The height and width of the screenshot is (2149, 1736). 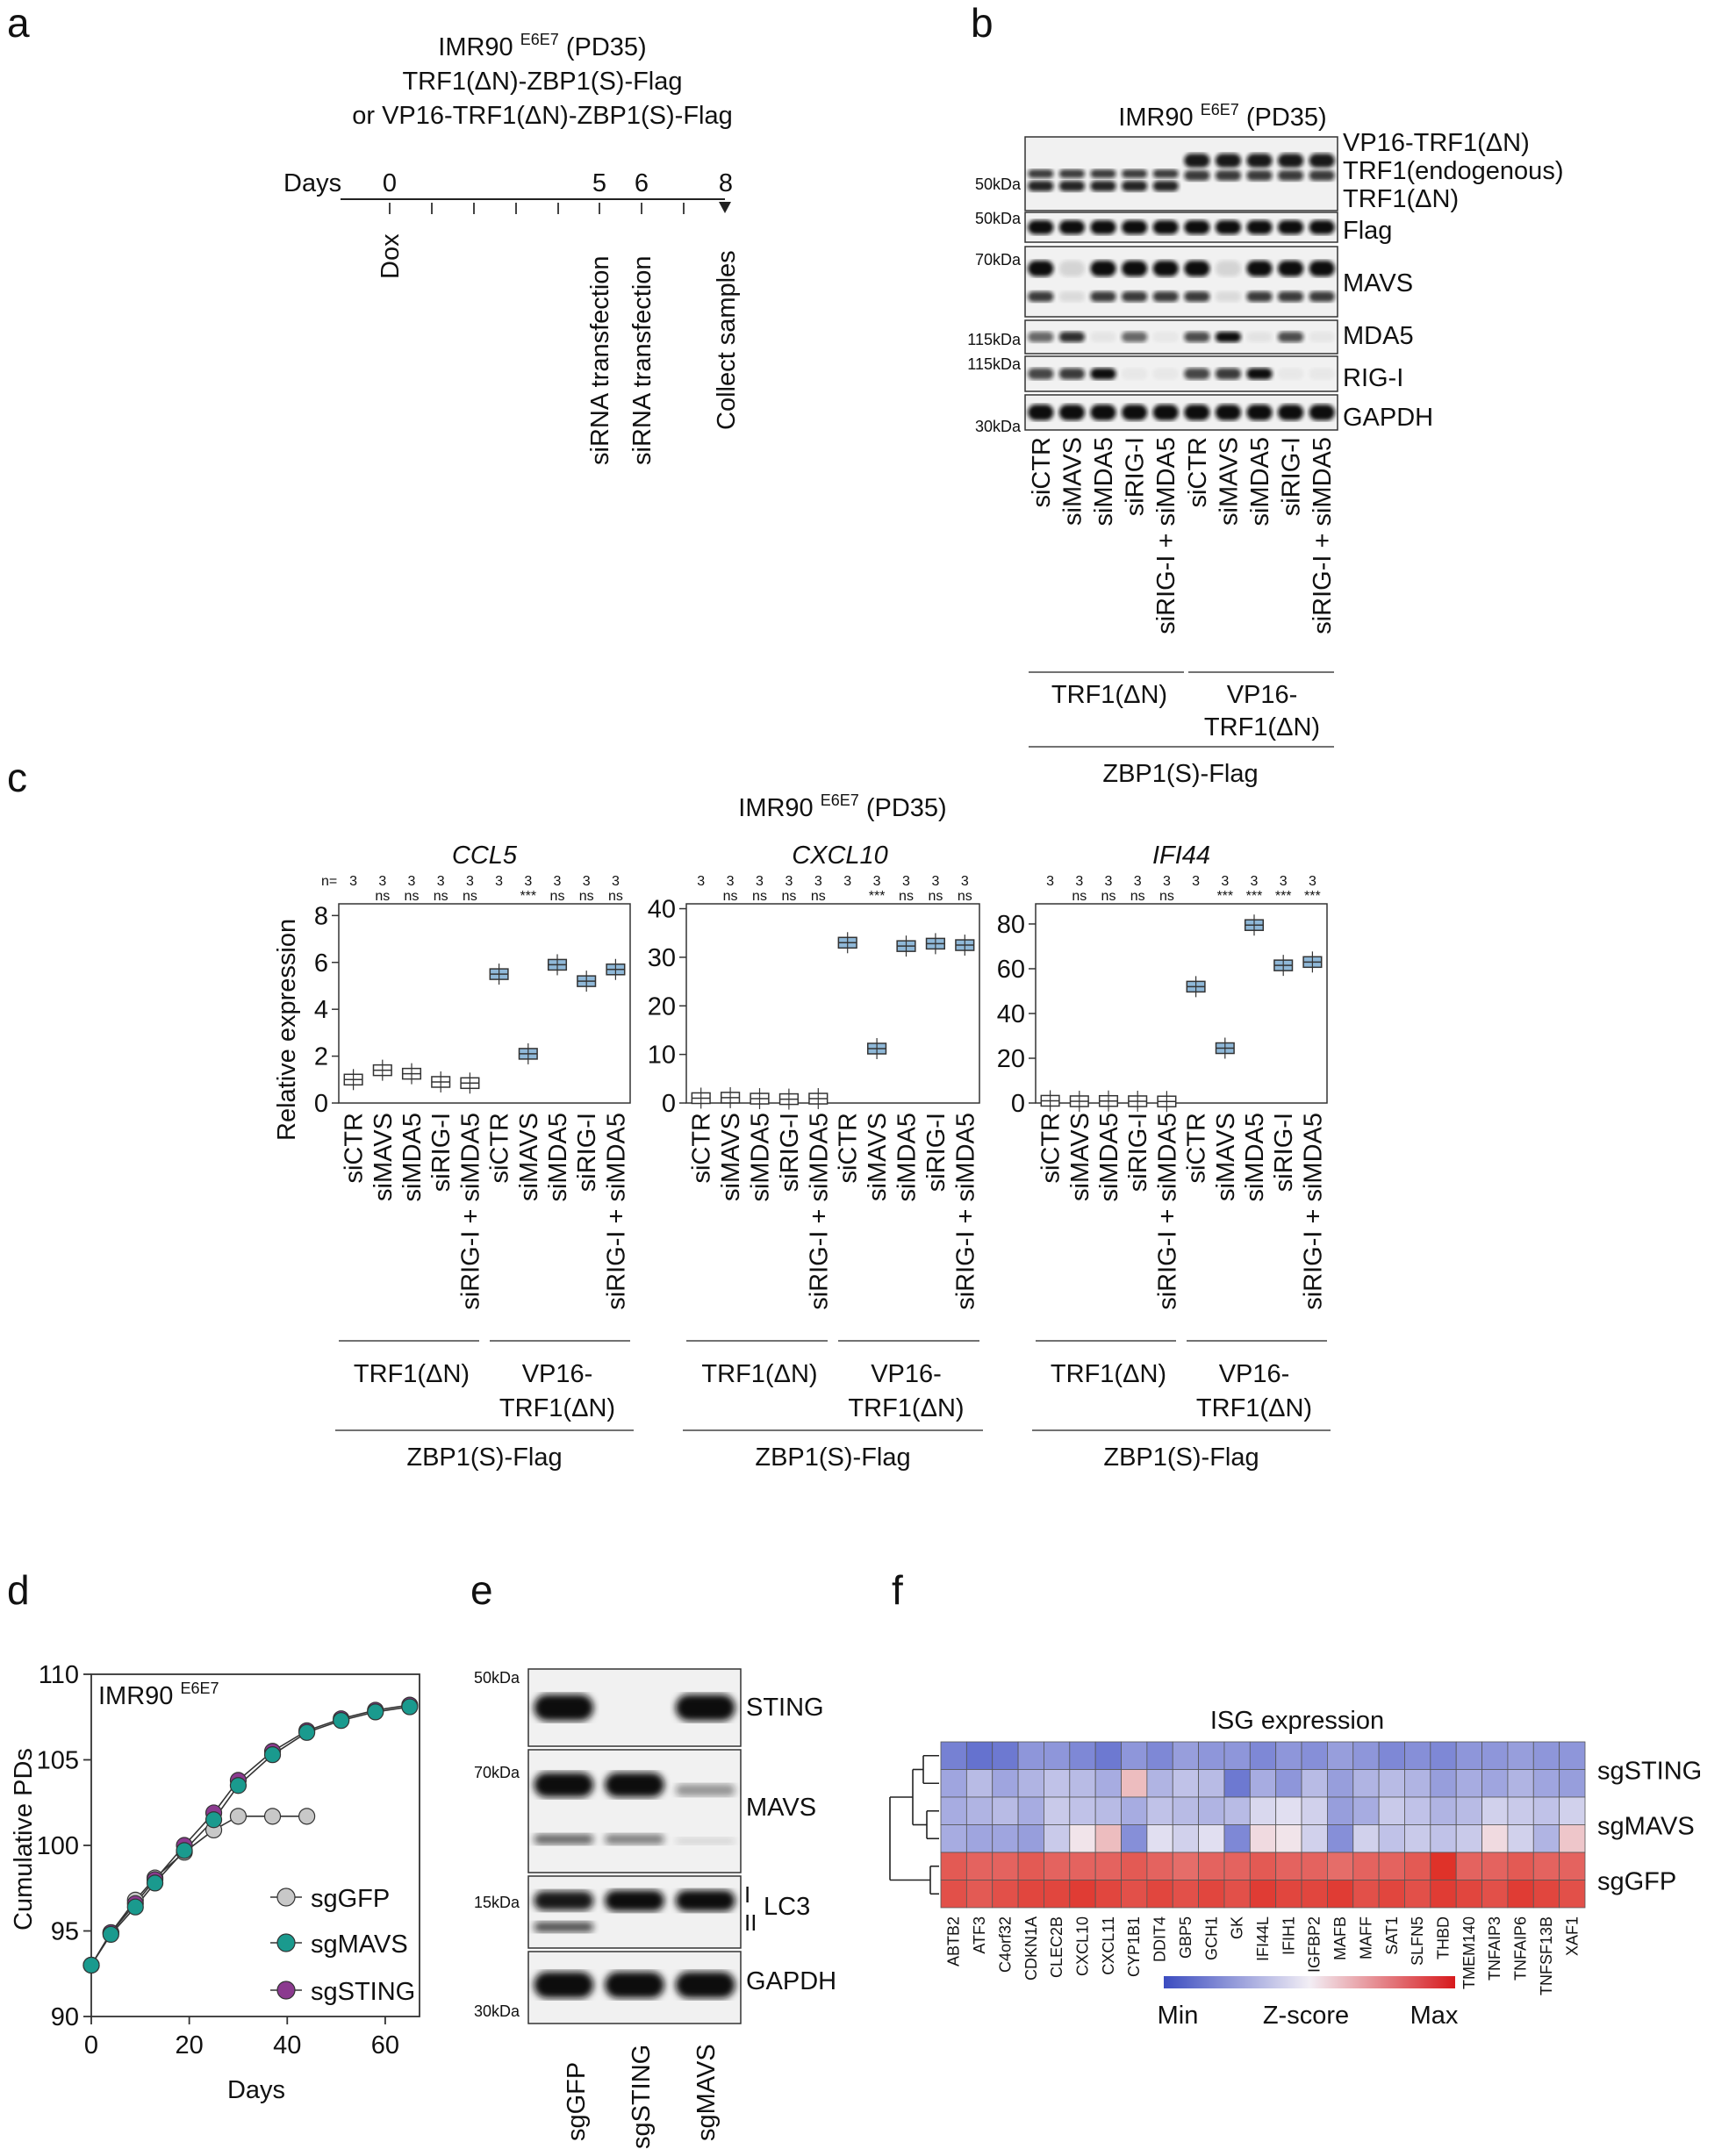 What do you see at coordinates (321, 963) in the screenshot?
I see `c-ytick-label: 6` at bounding box center [321, 963].